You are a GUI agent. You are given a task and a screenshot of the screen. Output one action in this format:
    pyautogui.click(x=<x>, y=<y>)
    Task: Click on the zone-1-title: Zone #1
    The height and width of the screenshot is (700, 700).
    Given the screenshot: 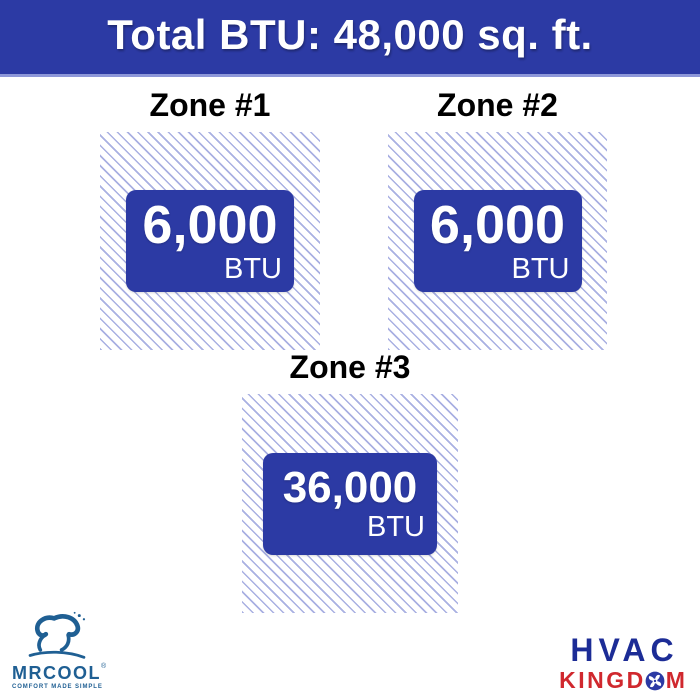 What is the action you would take?
    pyautogui.click(x=210, y=105)
    